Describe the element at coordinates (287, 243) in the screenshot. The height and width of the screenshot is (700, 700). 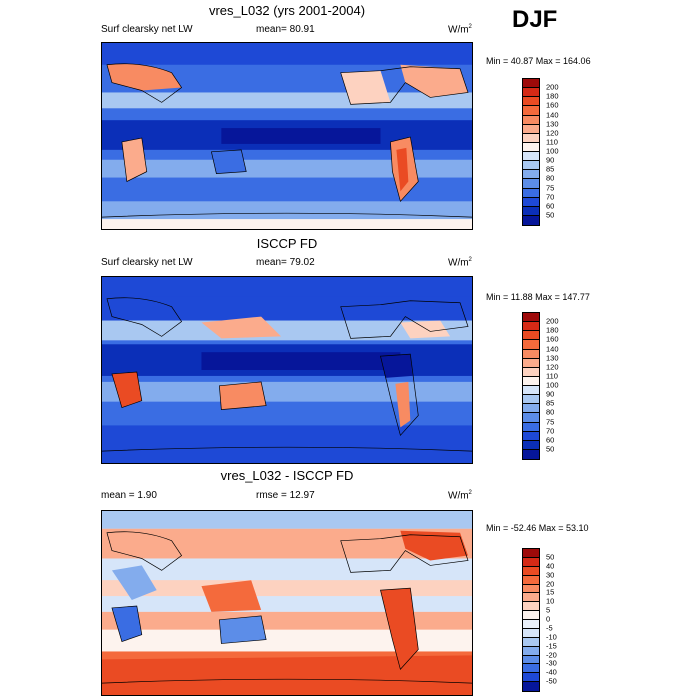
I see `panel-2-title: ISCCP FD` at that location.